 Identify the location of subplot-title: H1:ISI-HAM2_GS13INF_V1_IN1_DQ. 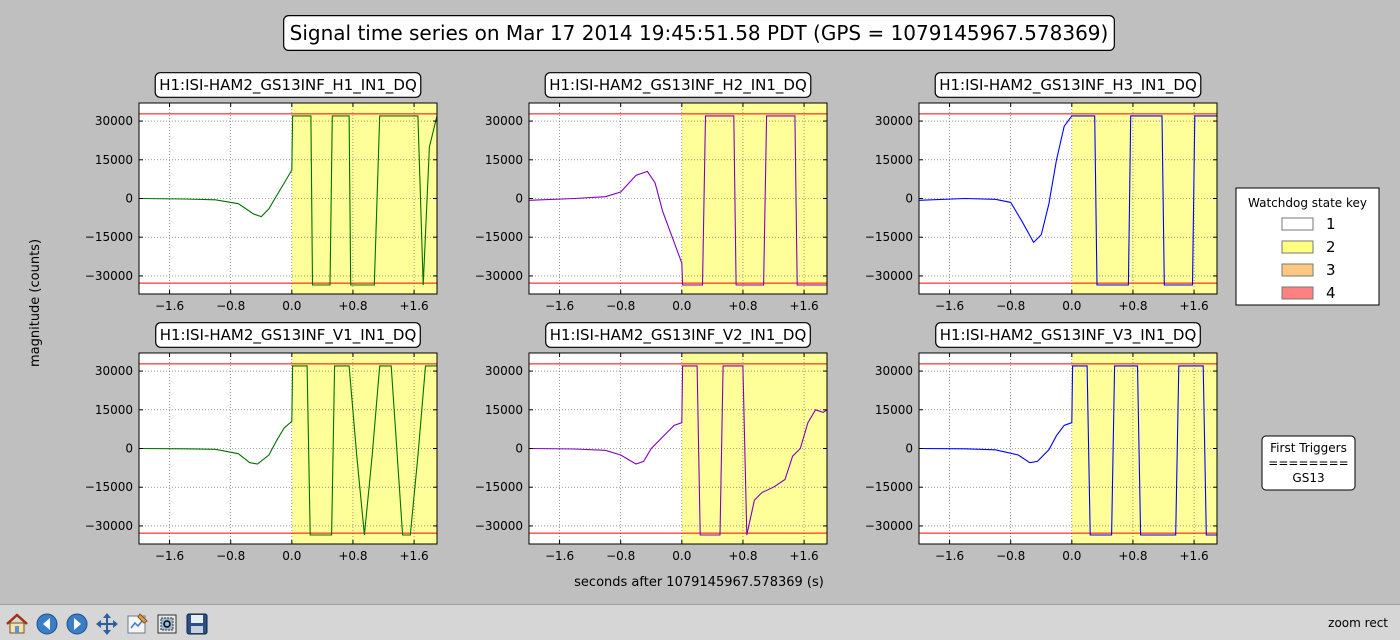
(288, 335).